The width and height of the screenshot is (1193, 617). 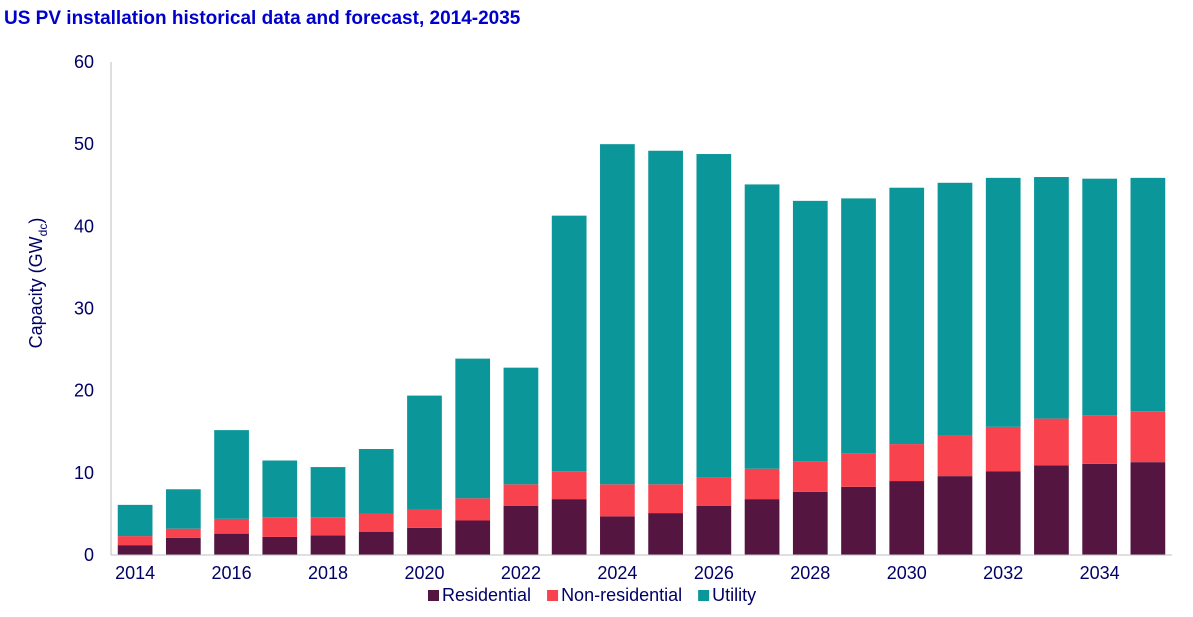 I want to click on legend-swatch-utility, so click(x=704, y=595).